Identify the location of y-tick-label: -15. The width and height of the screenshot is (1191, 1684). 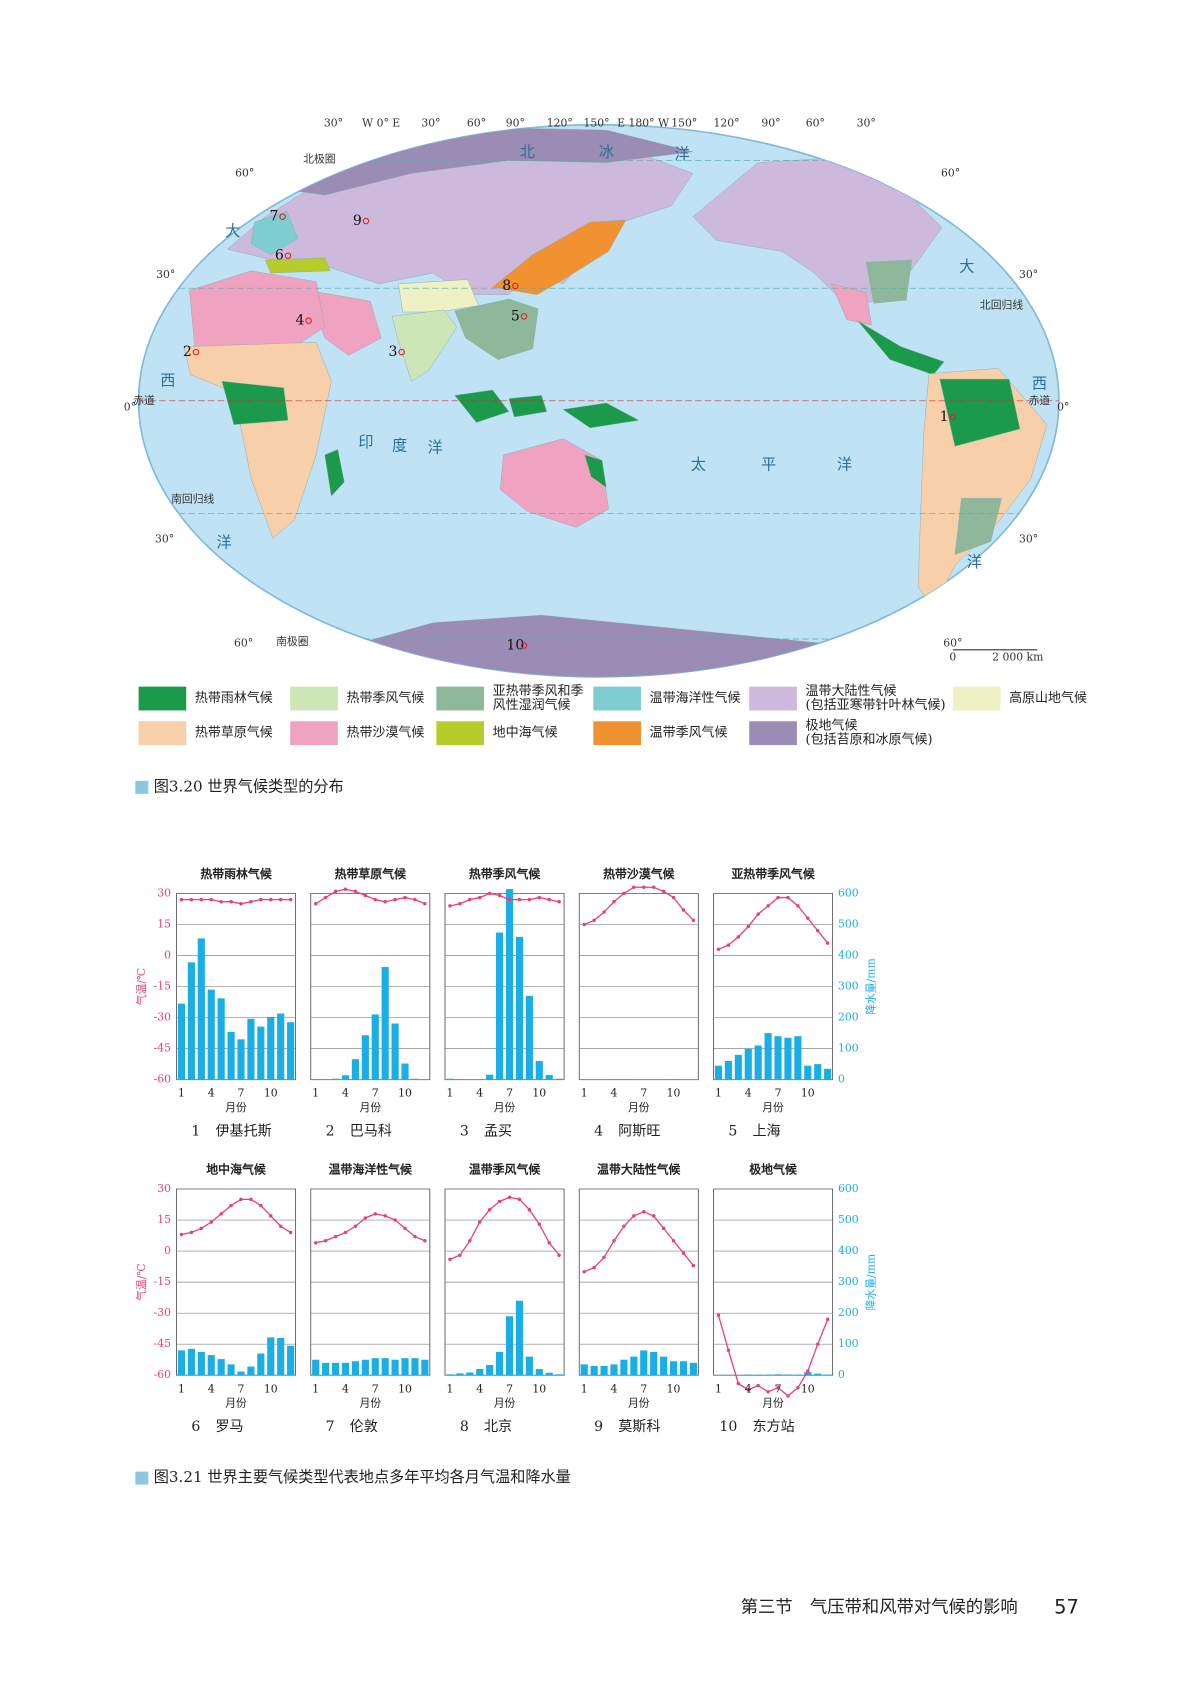
(163, 986).